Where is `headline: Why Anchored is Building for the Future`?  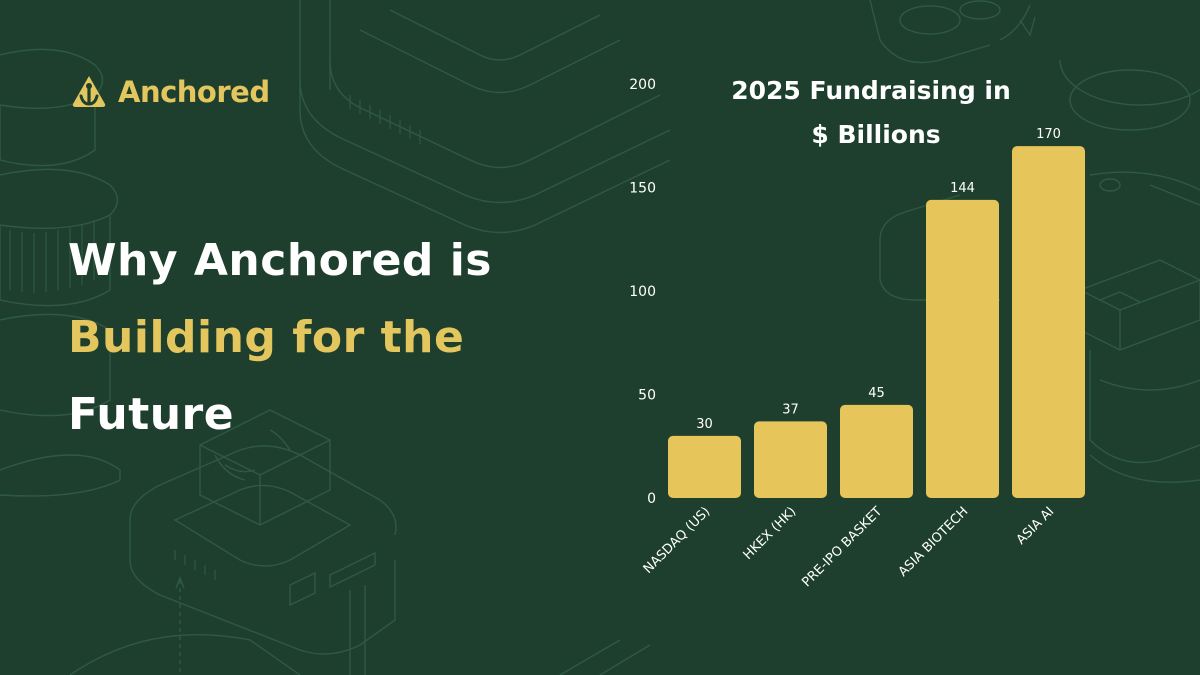 headline: Why Anchored is Building for the Future is located at coordinates (328, 337).